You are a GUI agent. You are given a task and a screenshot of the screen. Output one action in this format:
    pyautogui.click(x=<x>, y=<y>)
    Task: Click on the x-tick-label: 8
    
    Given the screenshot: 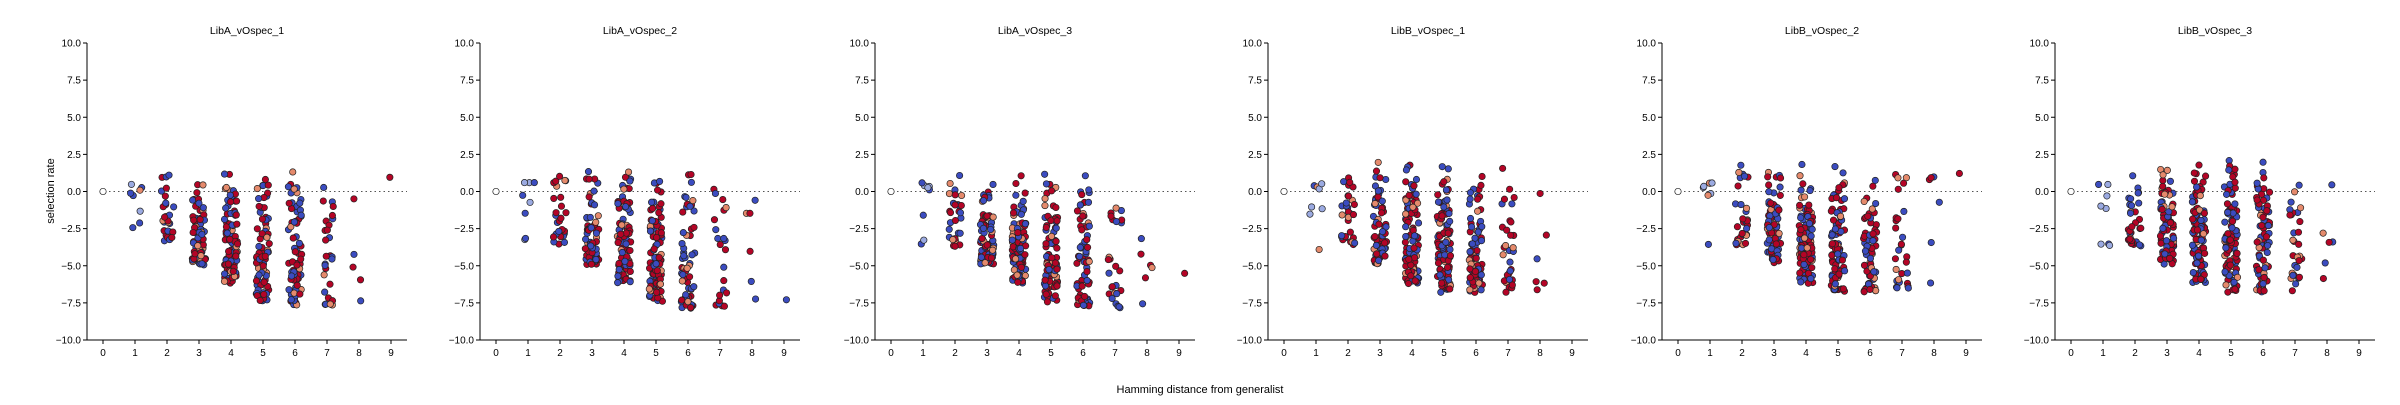 What is the action you would take?
    pyautogui.click(x=1934, y=353)
    